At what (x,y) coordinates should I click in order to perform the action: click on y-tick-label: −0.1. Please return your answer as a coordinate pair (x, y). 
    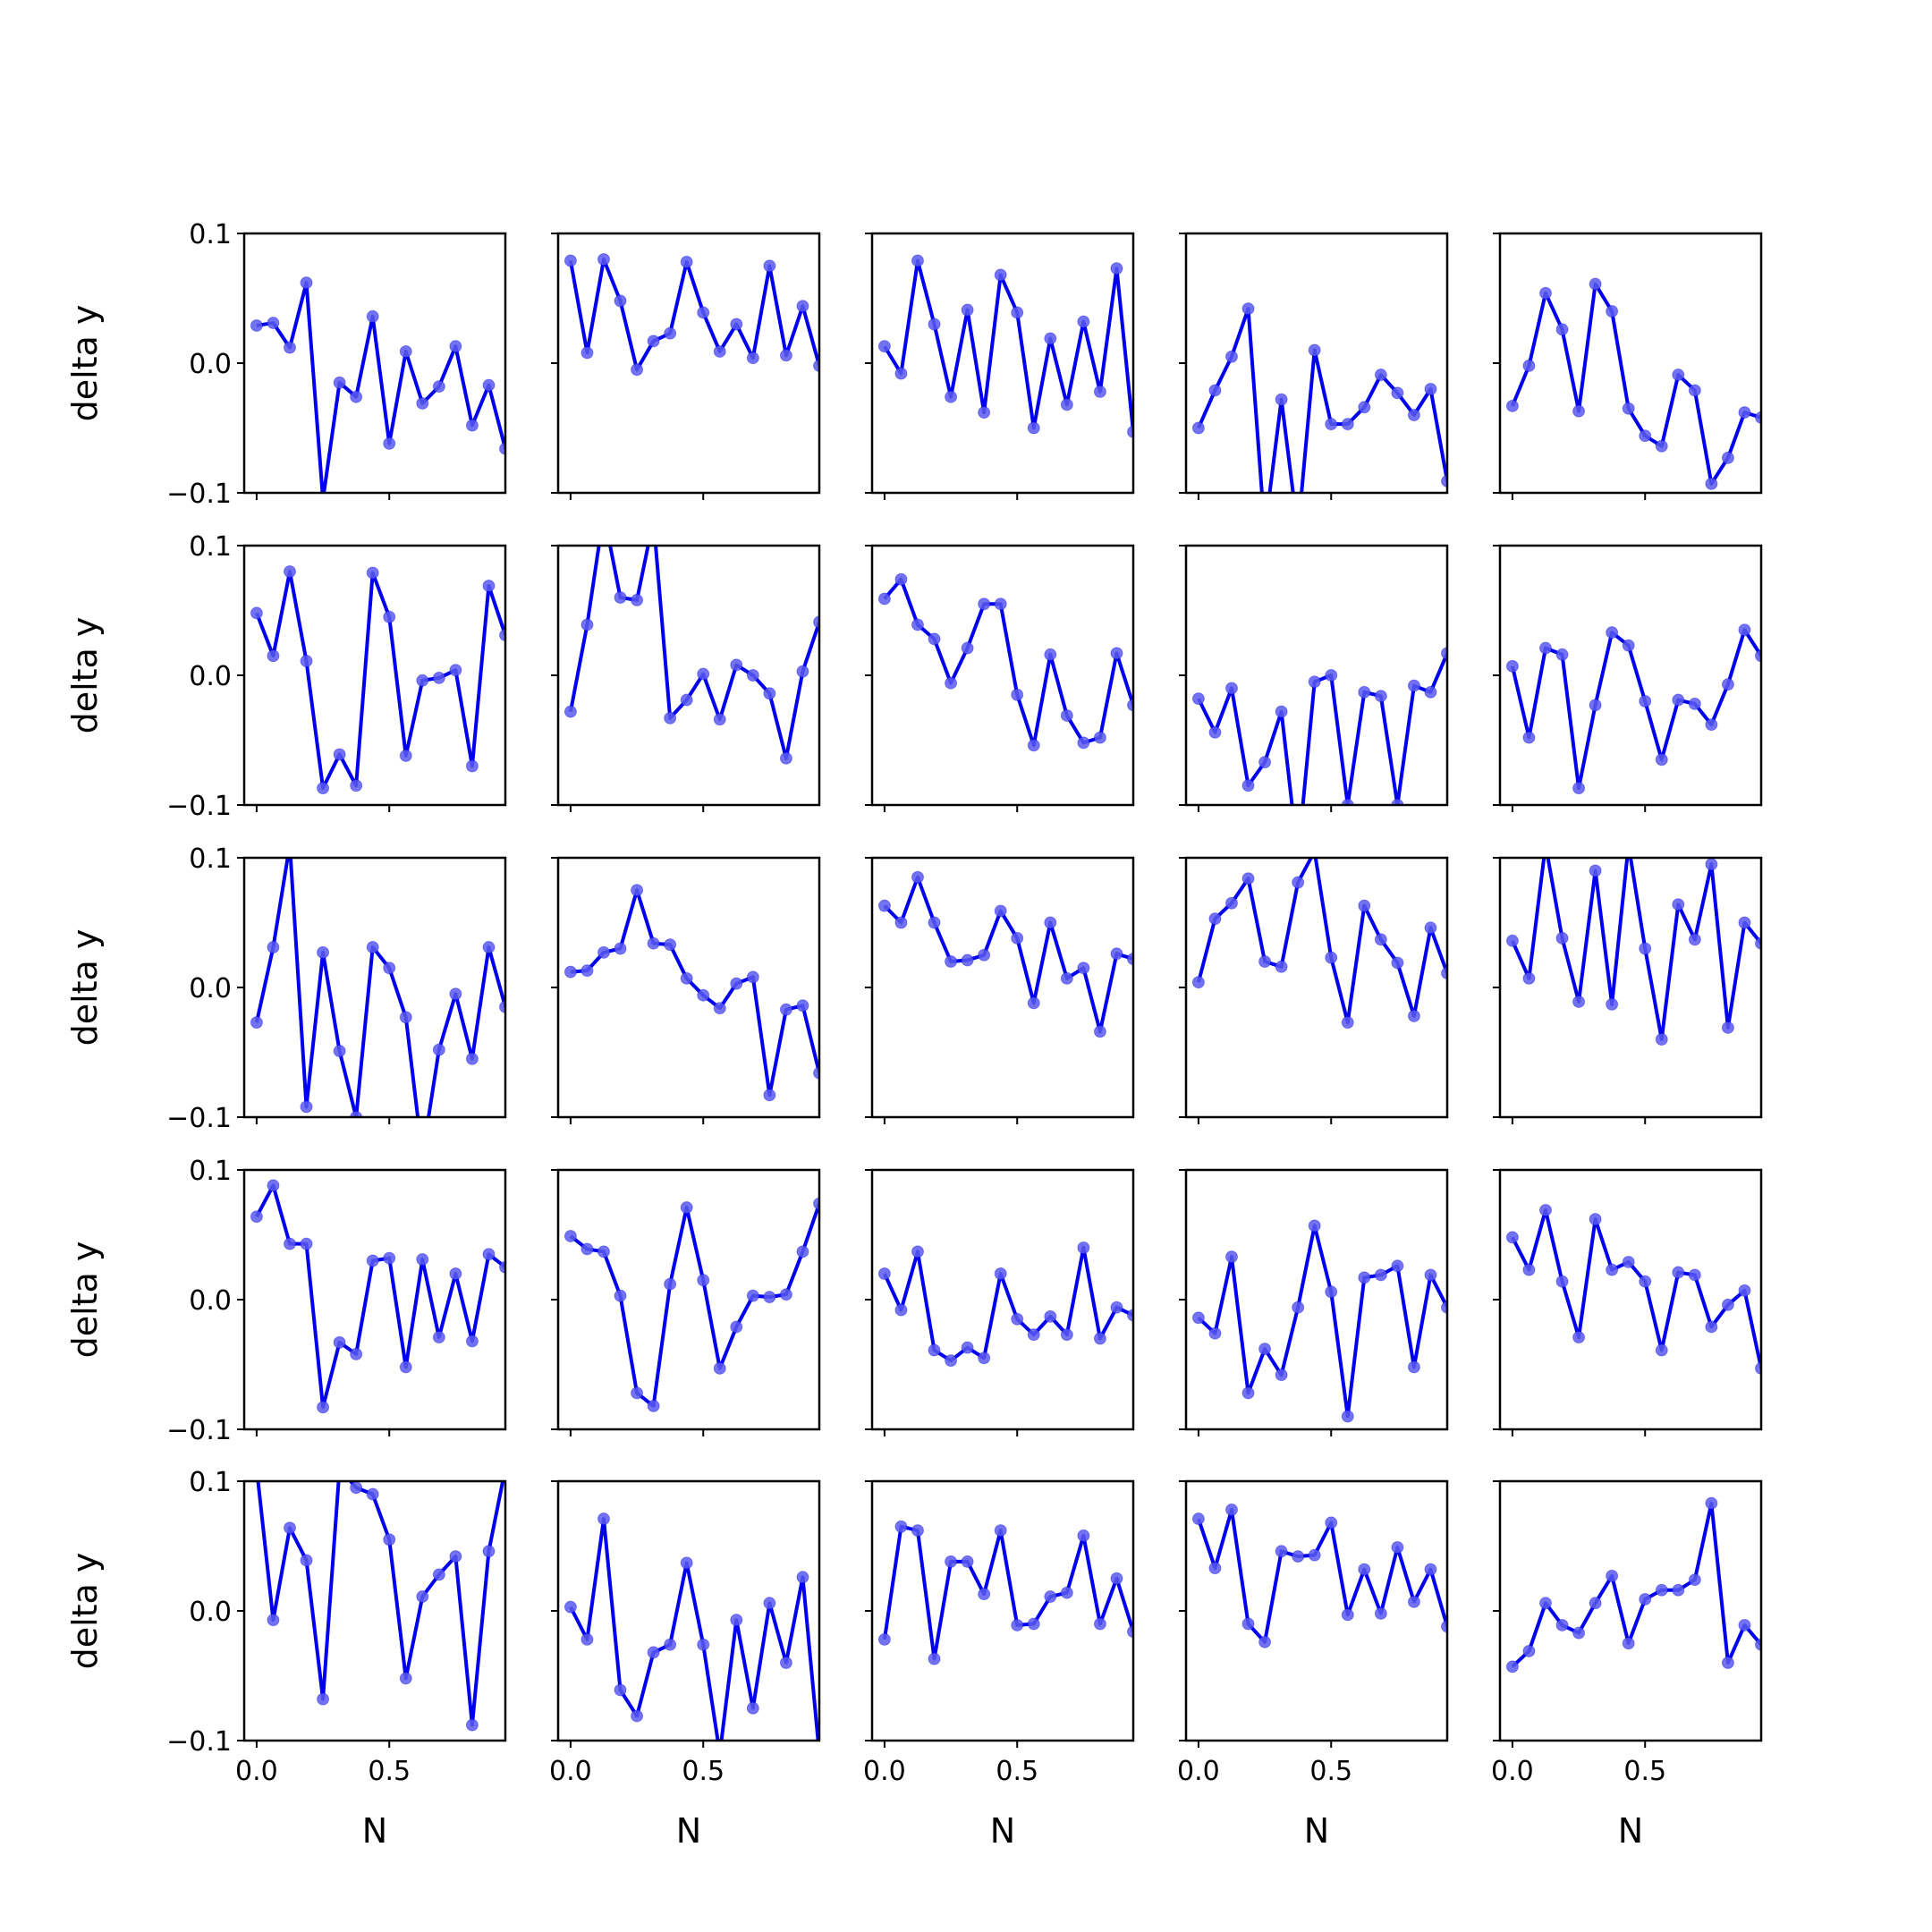
    Looking at the image, I should click on (199, 1742).